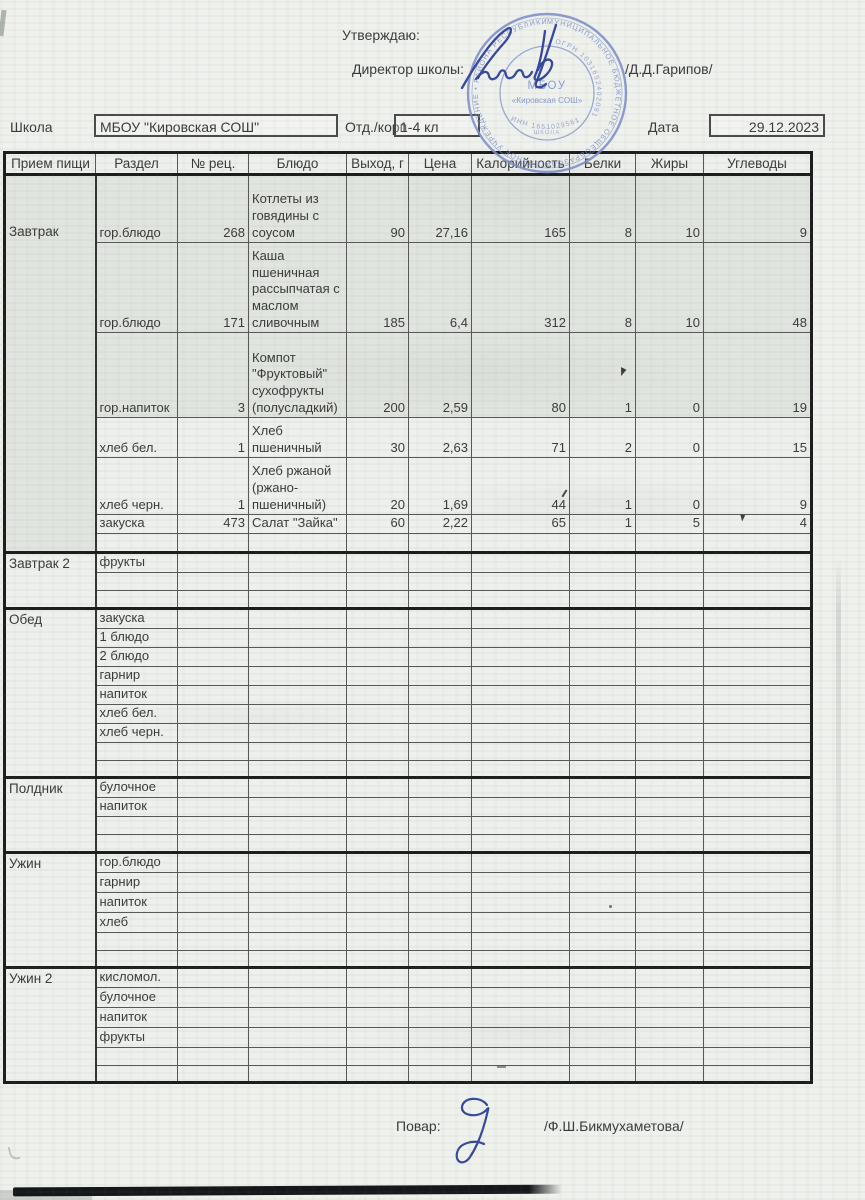 The height and width of the screenshot is (1200, 865). I want to click on director-label: Директор школы:, so click(408, 69).